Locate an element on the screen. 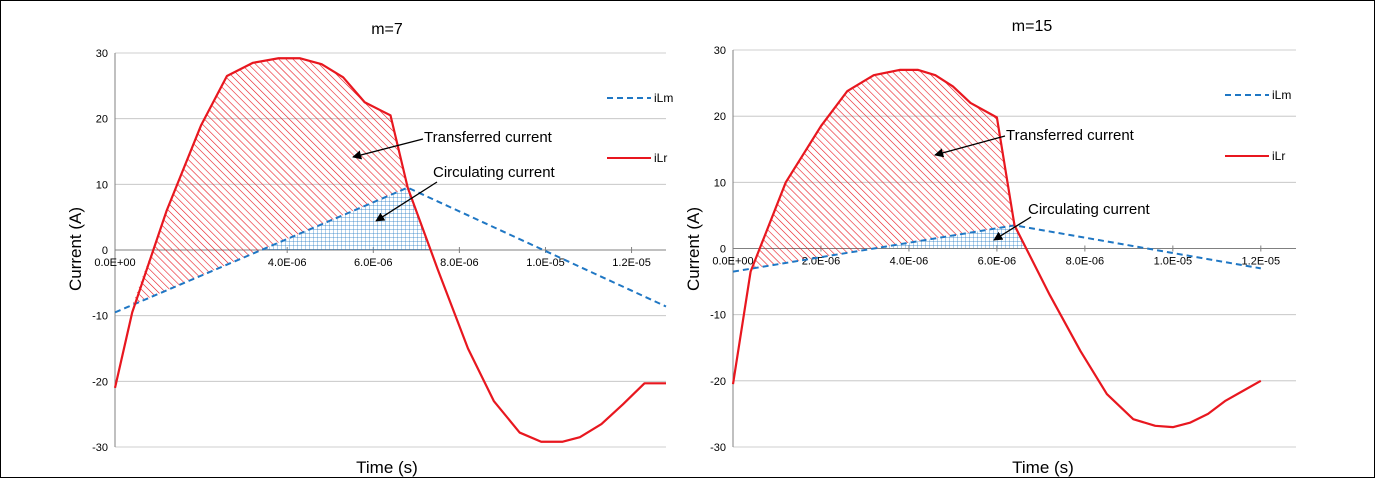 The width and height of the screenshot is (1375, 482). chart-title: m=15 is located at coordinates (1032, 26).